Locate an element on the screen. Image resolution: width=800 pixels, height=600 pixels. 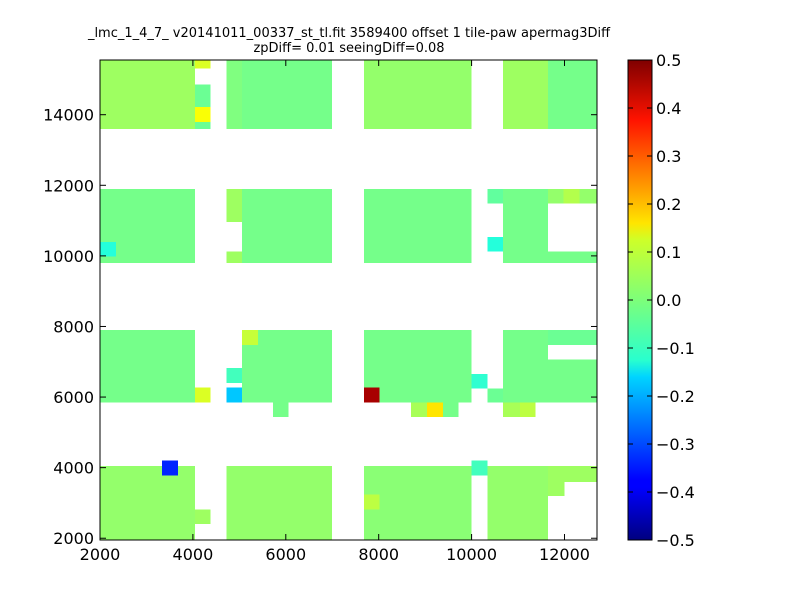
y-tick-label: 12000 is located at coordinates (68, 185).